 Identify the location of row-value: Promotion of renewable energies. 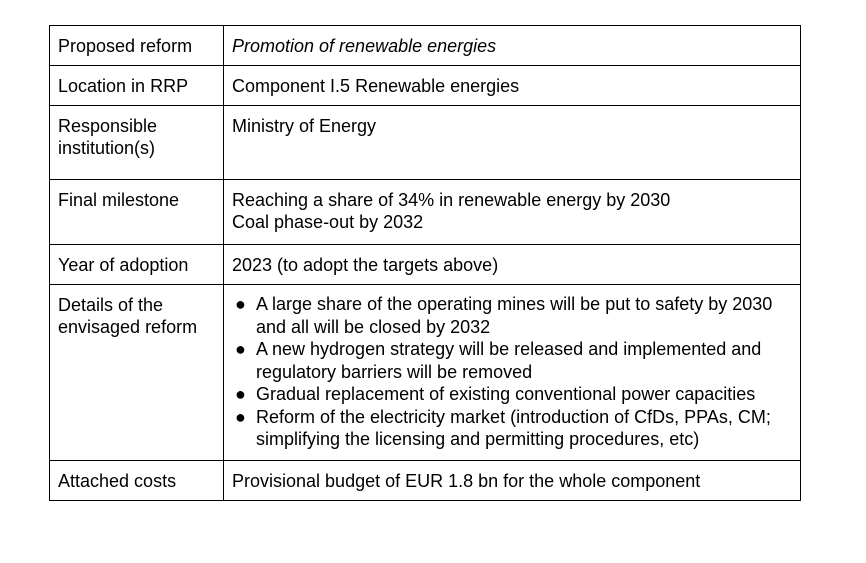
(364, 46).